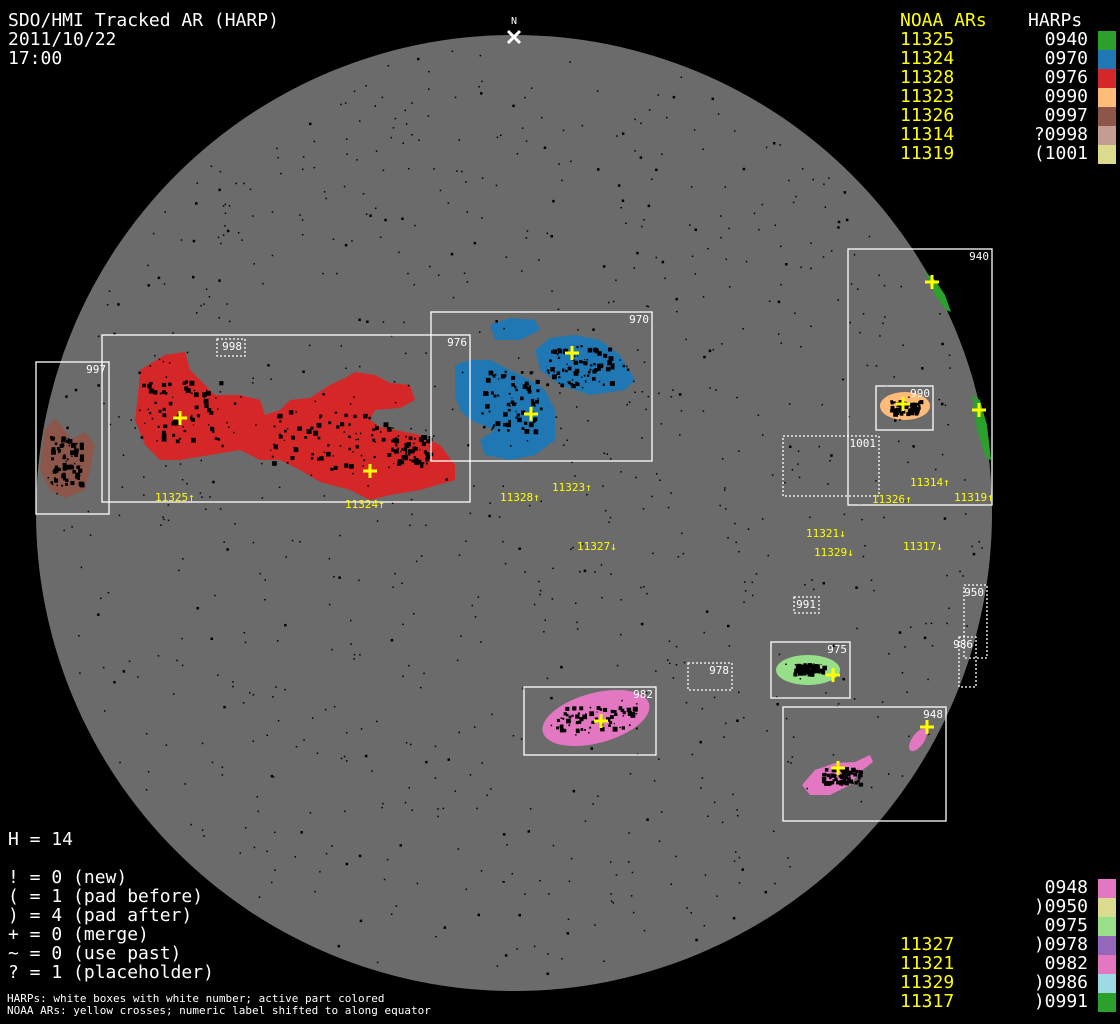  I want to click on legend-noaa: 11323, so click(927, 96).